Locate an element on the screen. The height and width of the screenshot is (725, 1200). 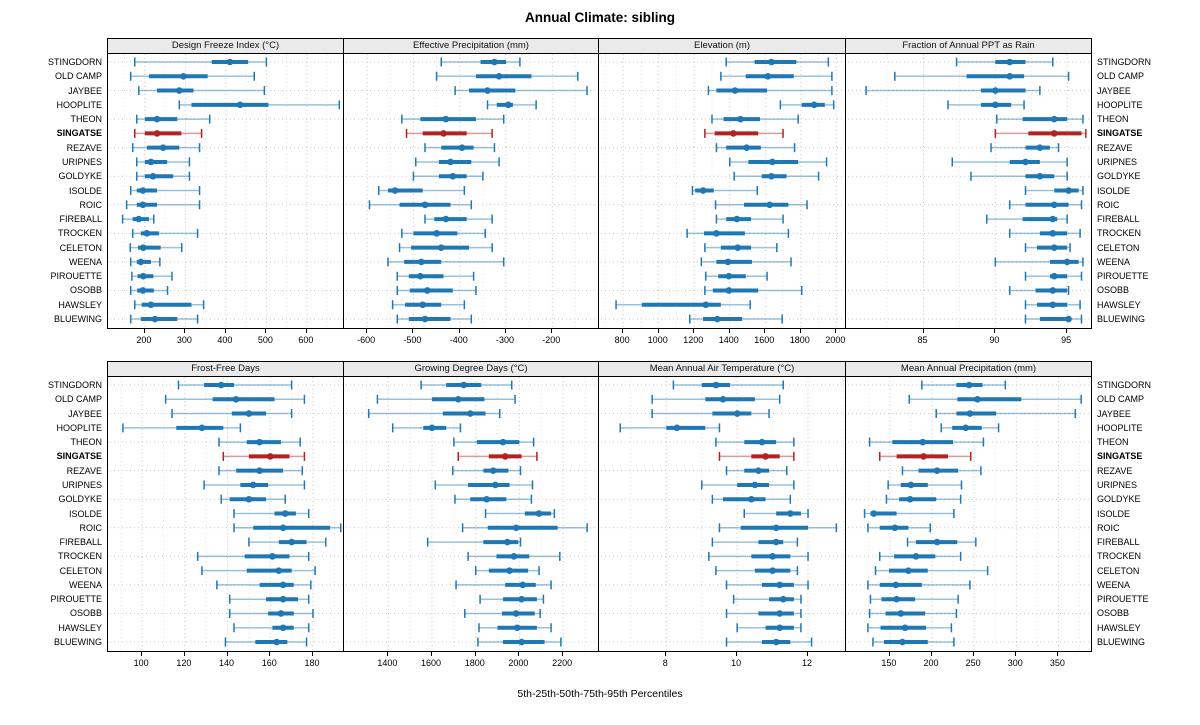
site-label: JAYBEE is located at coordinates (1114, 413).